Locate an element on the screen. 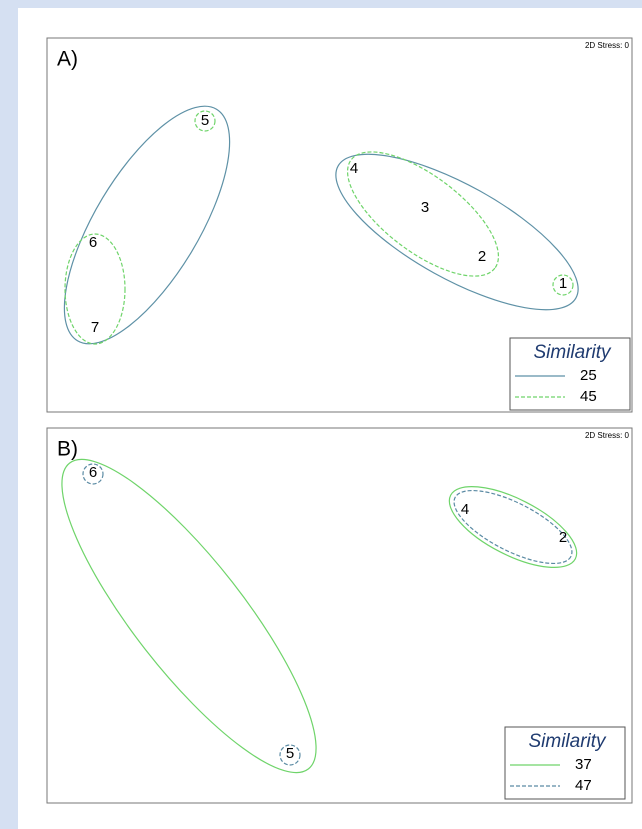 The image size is (642, 829). point-label: 1 is located at coordinates (563, 283).